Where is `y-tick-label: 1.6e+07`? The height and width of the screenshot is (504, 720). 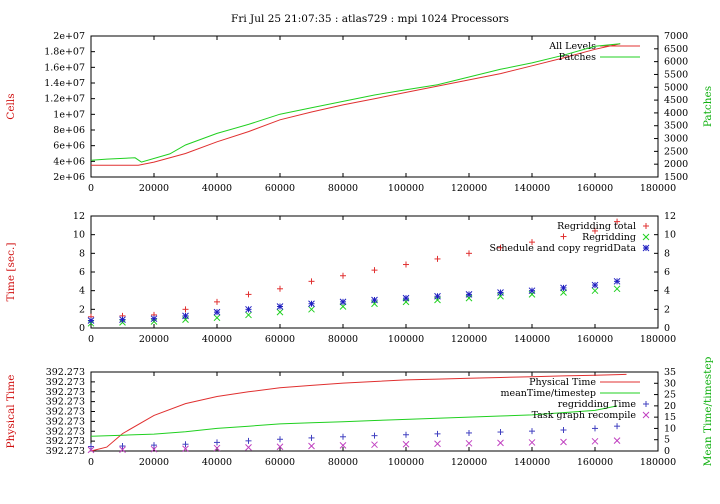
y-tick-label: 1.6e+07 is located at coordinates (64, 67).